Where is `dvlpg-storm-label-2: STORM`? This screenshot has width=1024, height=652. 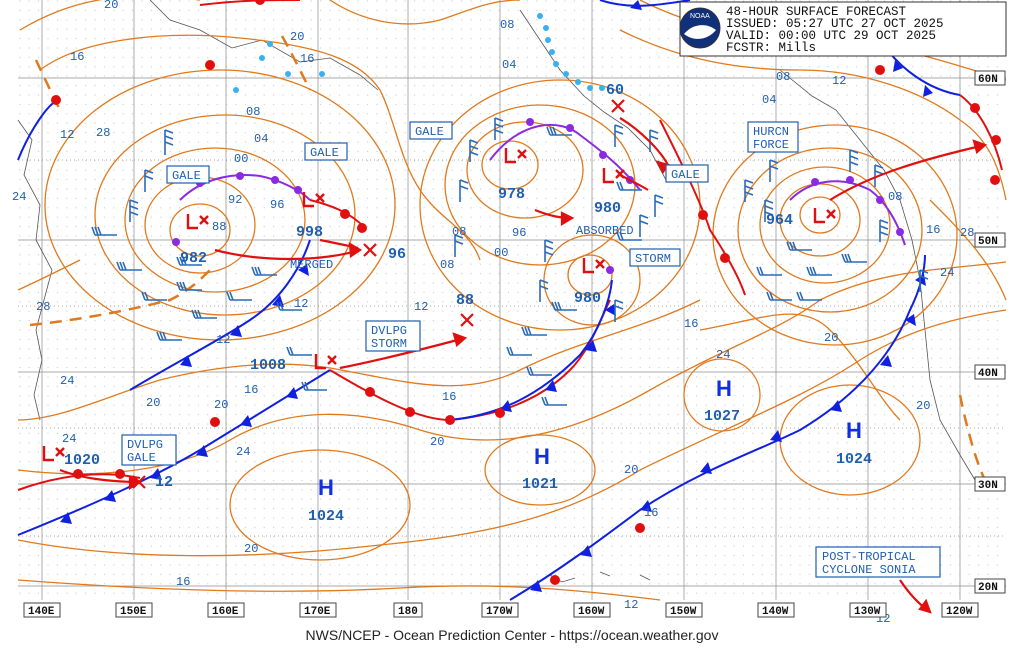 dvlpg-storm-label-2: STORM is located at coordinates (389, 344).